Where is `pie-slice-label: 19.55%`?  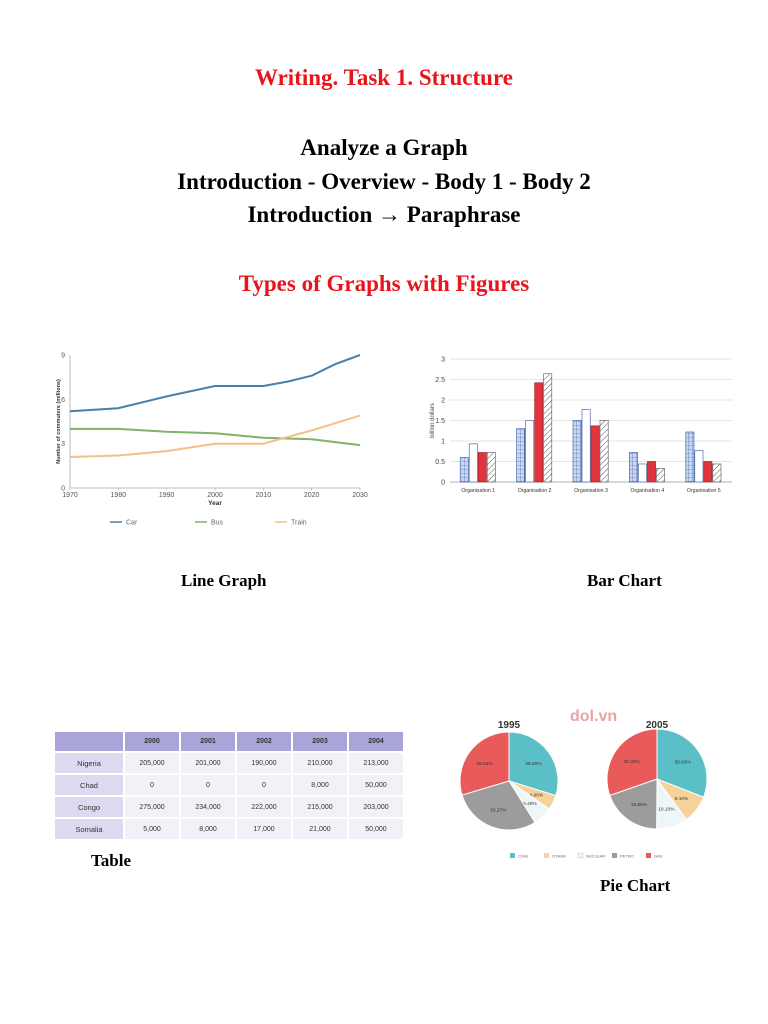
pie-slice-label: 19.55% is located at coordinates (639, 805).